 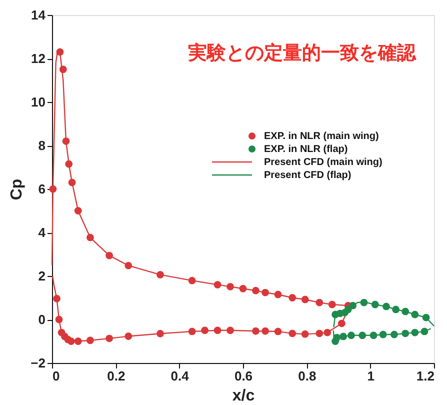 What do you see at coordinates (42, 232) in the screenshot?
I see `y-tick-label: 4` at bounding box center [42, 232].